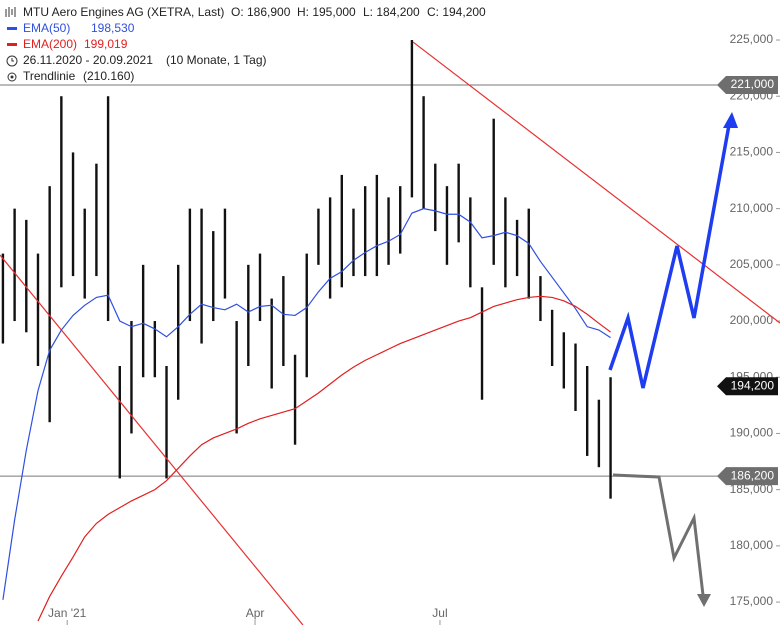  What do you see at coordinates (106, 44) in the screenshot?
I see `legend-value: 199,019` at bounding box center [106, 44].